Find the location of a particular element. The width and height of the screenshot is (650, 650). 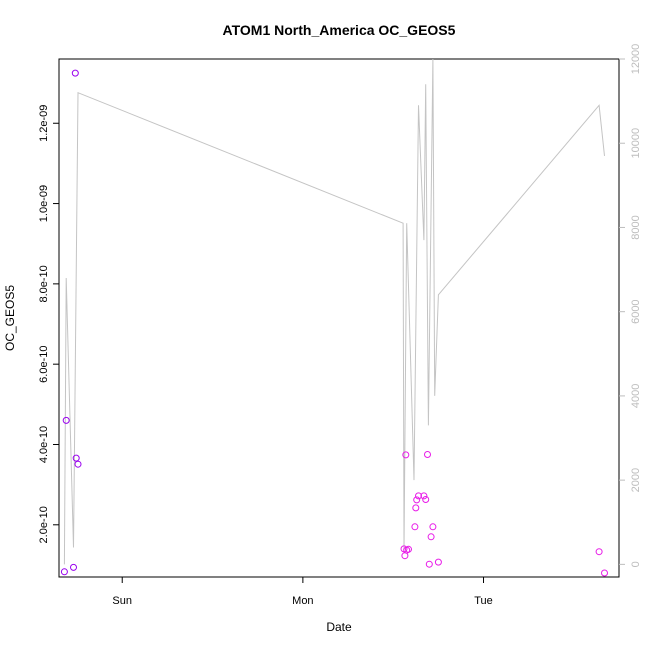

x-tick-label: Tue is located at coordinates (483, 601).